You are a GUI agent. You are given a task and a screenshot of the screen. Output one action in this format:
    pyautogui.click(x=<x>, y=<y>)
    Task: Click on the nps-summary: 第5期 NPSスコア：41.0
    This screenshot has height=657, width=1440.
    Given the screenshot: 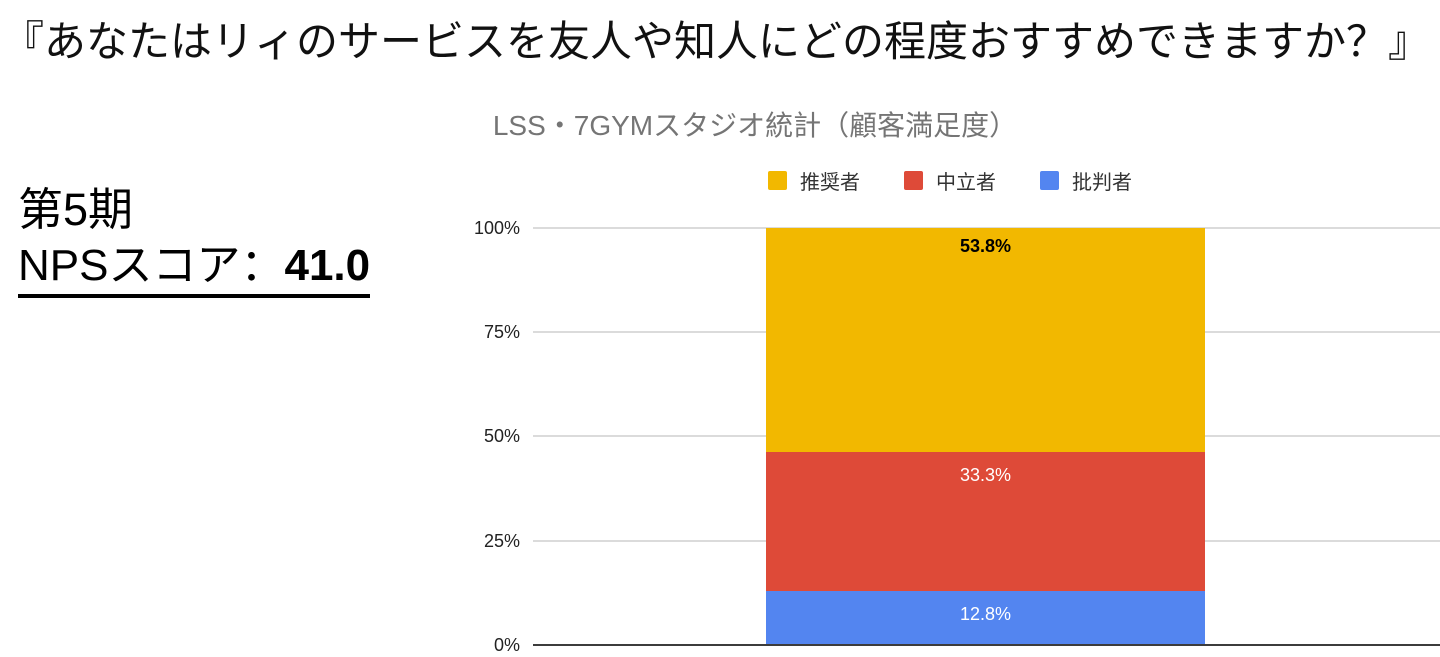 What is the action you would take?
    pyautogui.click(x=194, y=239)
    